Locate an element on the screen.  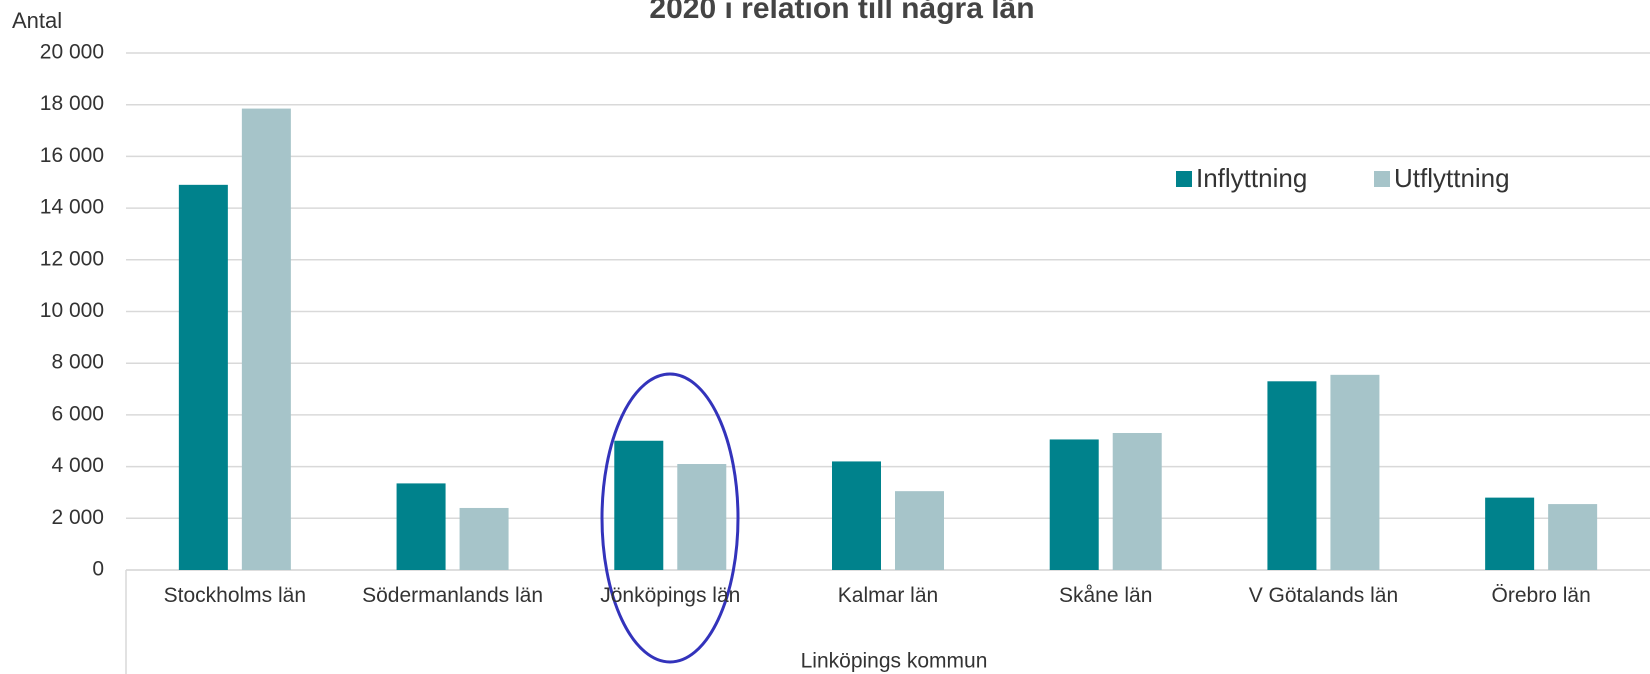
y-tick-label: 16 000 is located at coordinates (72, 155).